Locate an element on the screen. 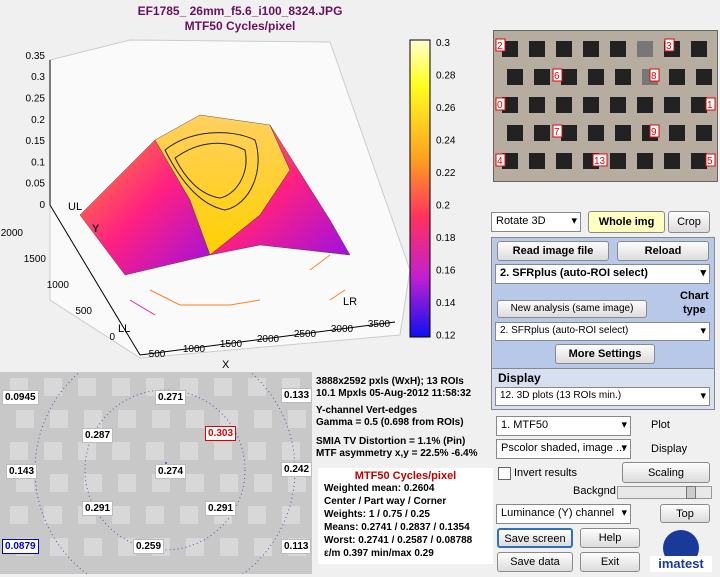 The height and width of the screenshot is (577, 720). exit-button: Exit is located at coordinates (610, 562).